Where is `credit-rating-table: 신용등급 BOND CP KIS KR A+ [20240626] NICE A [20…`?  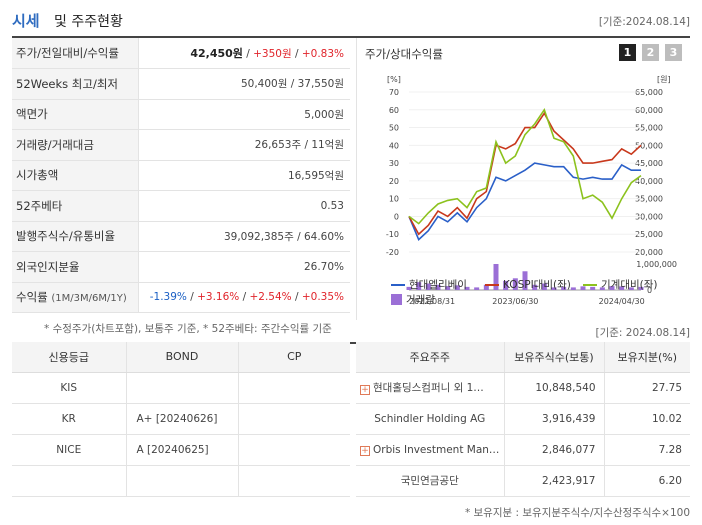
credit-rating-table: 신용등급 BOND CP KIS KR A+ [20240626] NICE A [20… is located at coordinates (181, 419).